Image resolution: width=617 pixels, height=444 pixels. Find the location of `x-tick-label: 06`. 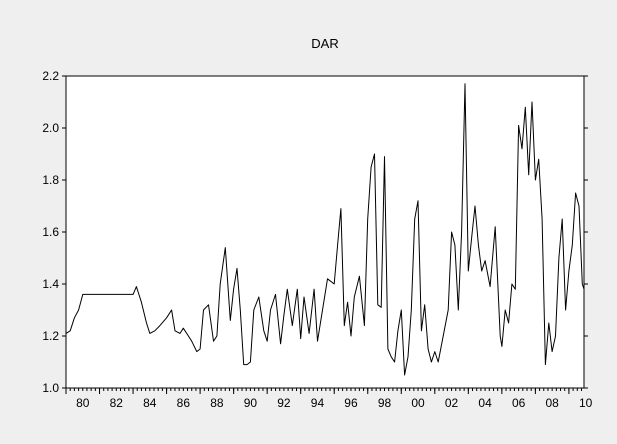

x-tick-label: 06 is located at coordinates (519, 403).